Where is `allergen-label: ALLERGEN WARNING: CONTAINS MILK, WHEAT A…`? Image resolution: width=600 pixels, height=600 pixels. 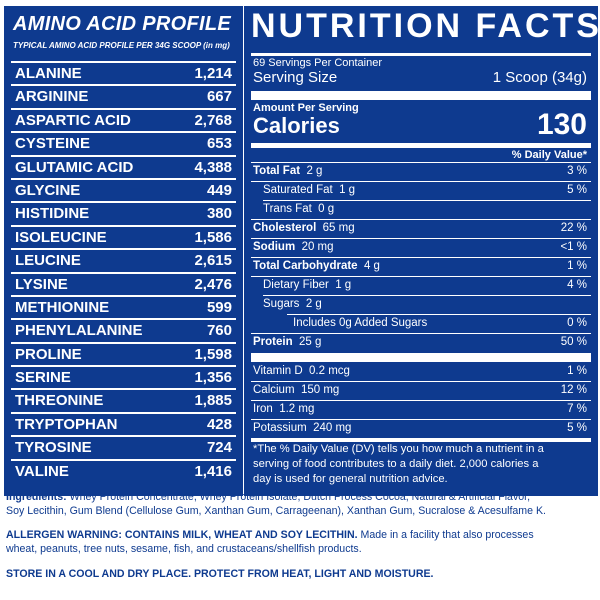
allergen-label: ALLERGEN WARNING: CONTAINS MILK, WHEAT A… is located at coordinates (182, 535).